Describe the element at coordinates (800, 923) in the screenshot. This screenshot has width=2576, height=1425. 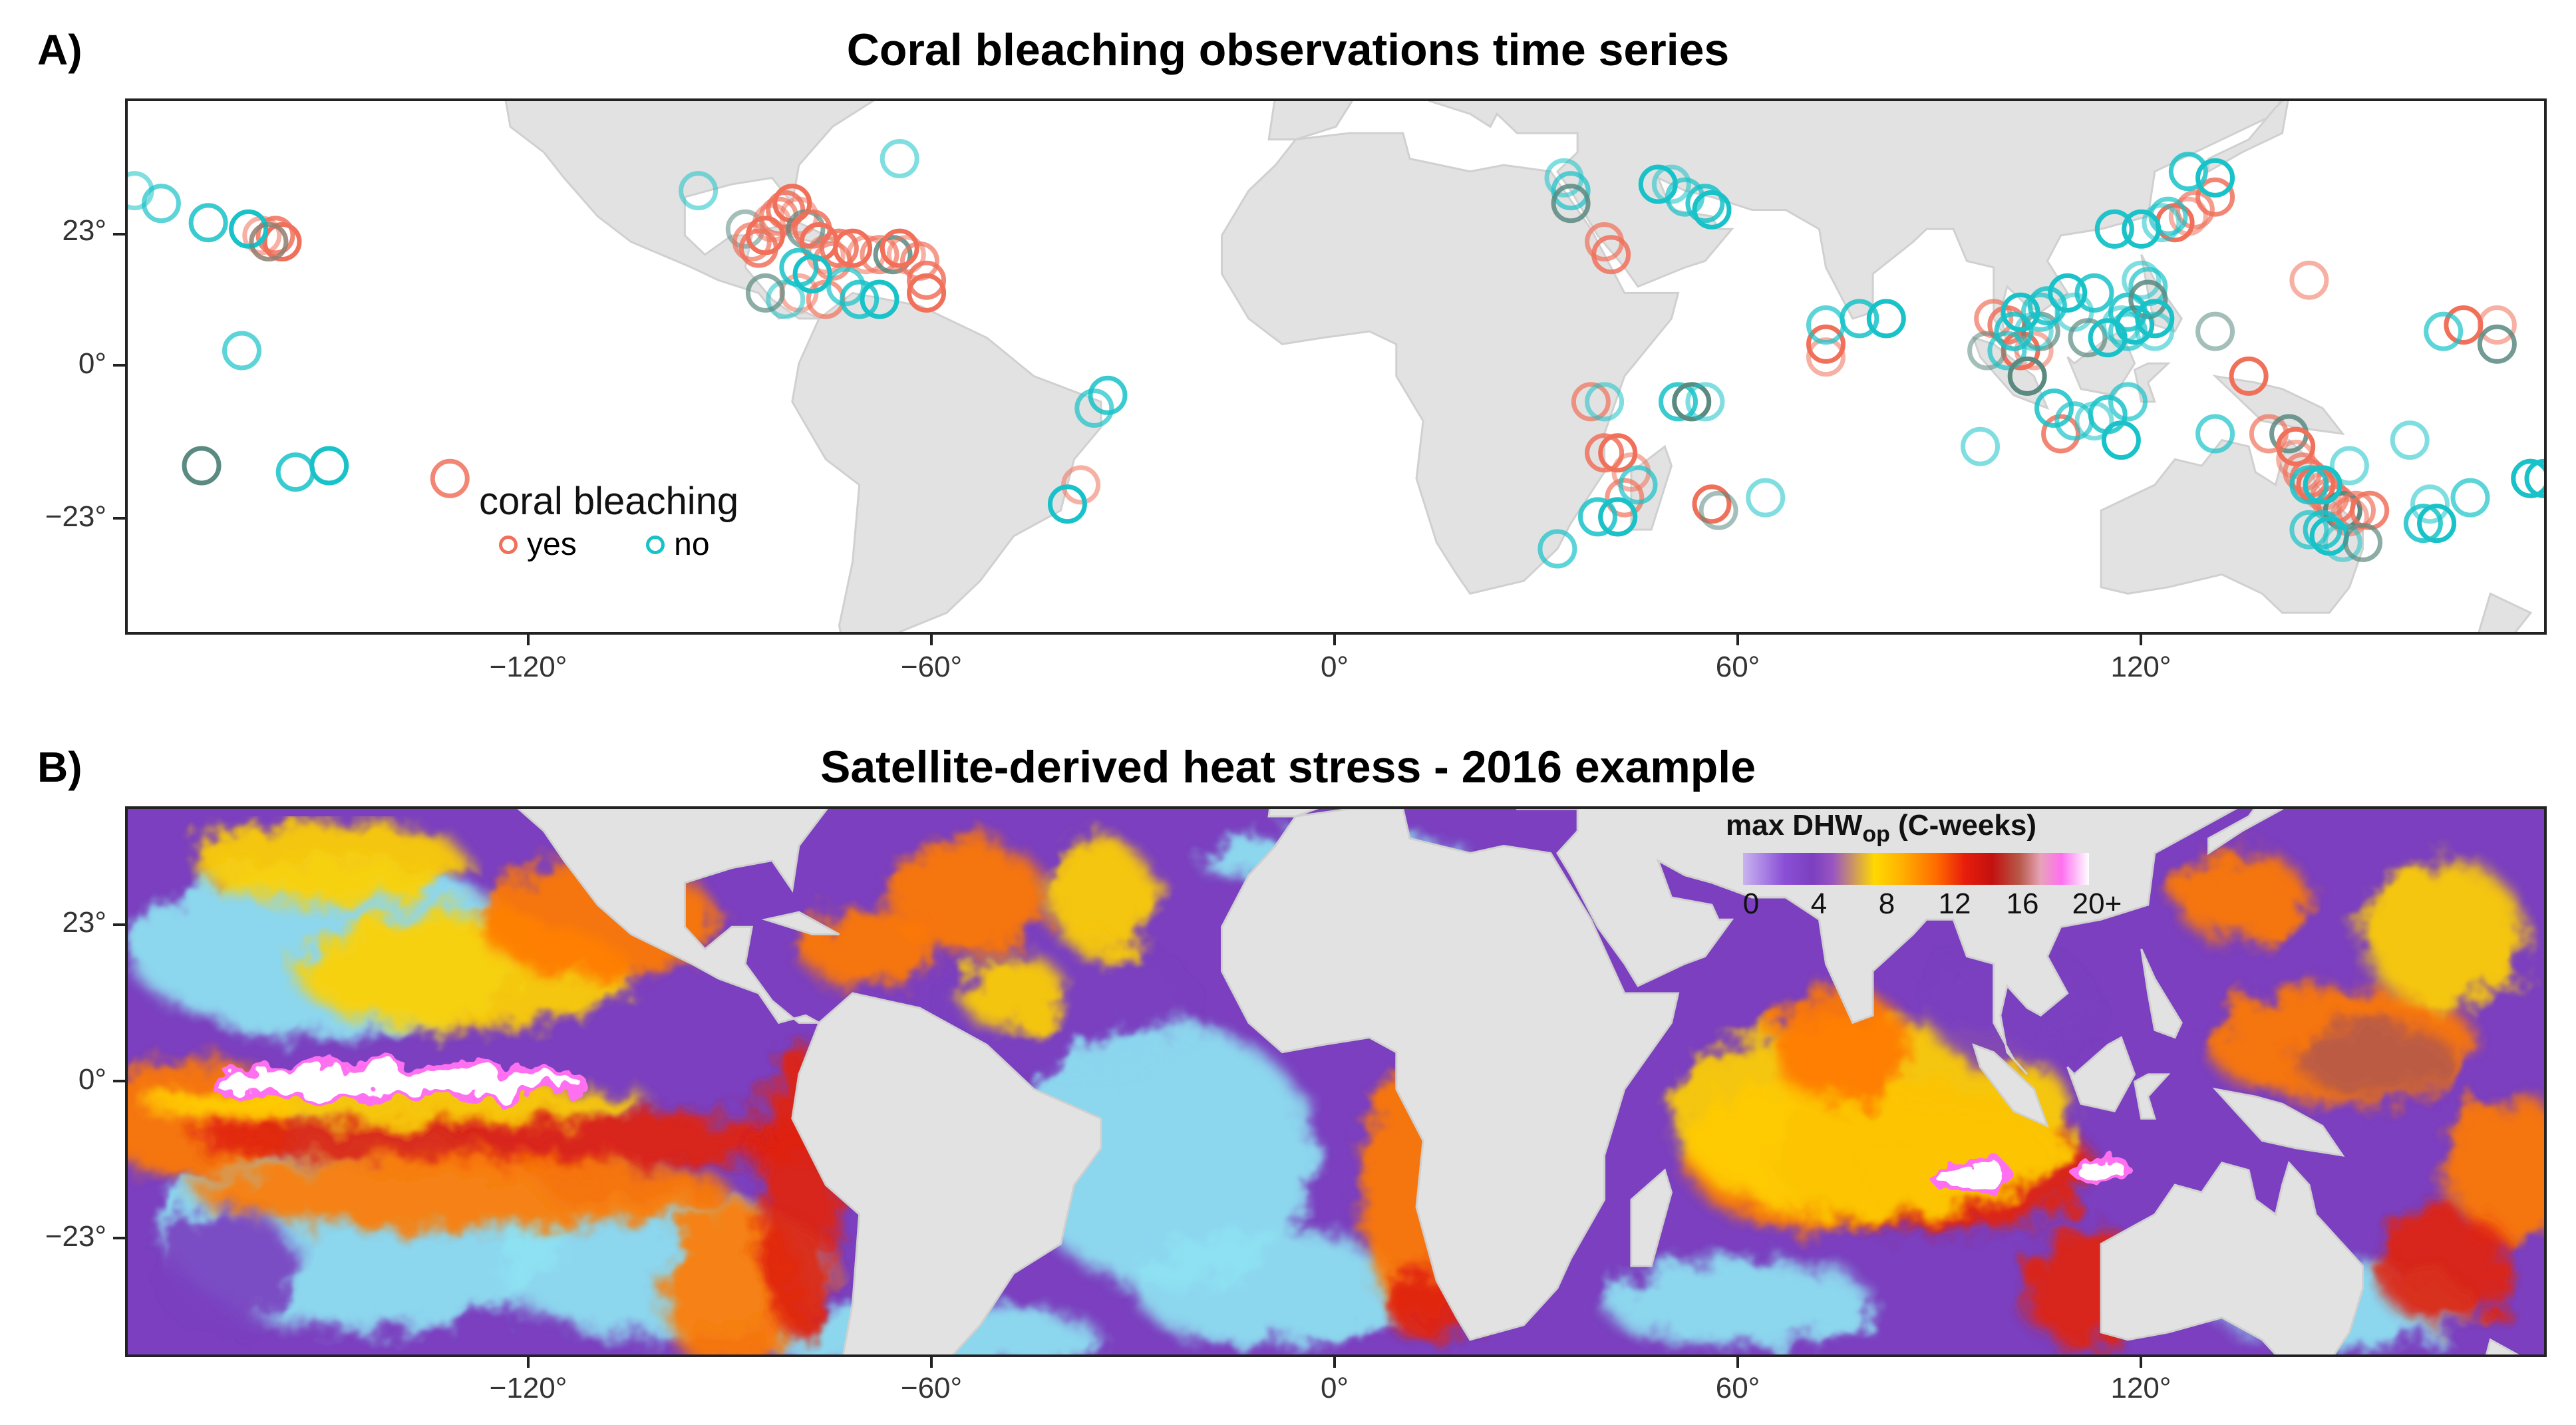
I see `land-cuba` at that location.